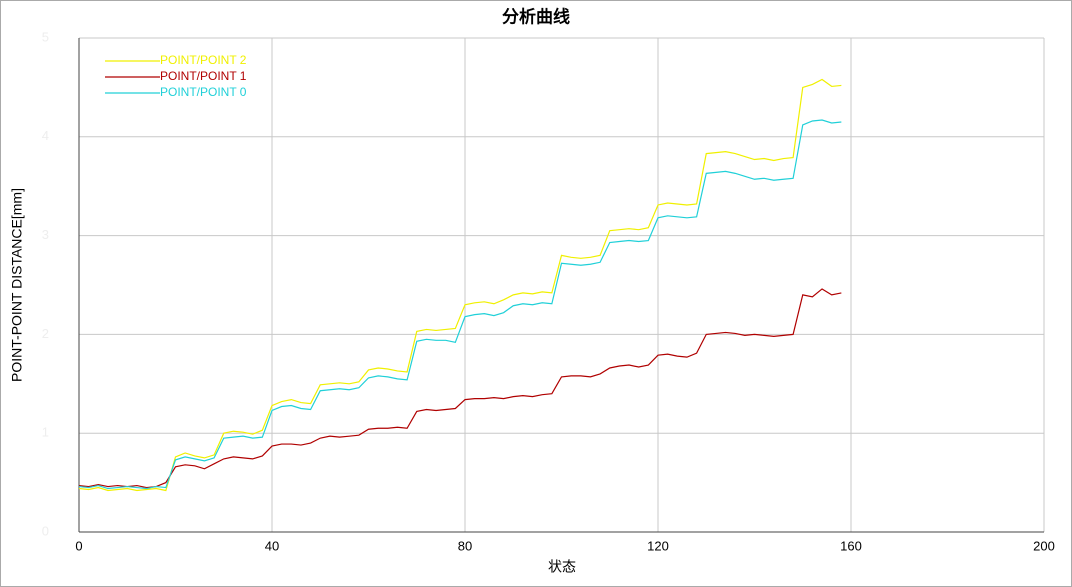 The height and width of the screenshot is (587, 1072). What do you see at coordinates (45, 333) in the screenshot?
I see `y-tick-label: 2` at bounding box center [45, 333].